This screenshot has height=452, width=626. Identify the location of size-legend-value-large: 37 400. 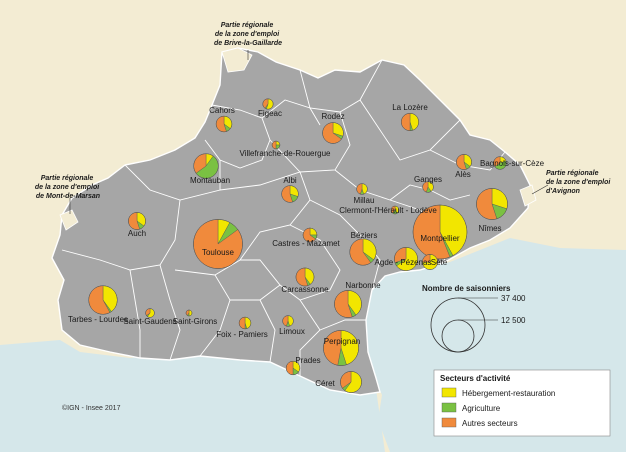
(513, 298).